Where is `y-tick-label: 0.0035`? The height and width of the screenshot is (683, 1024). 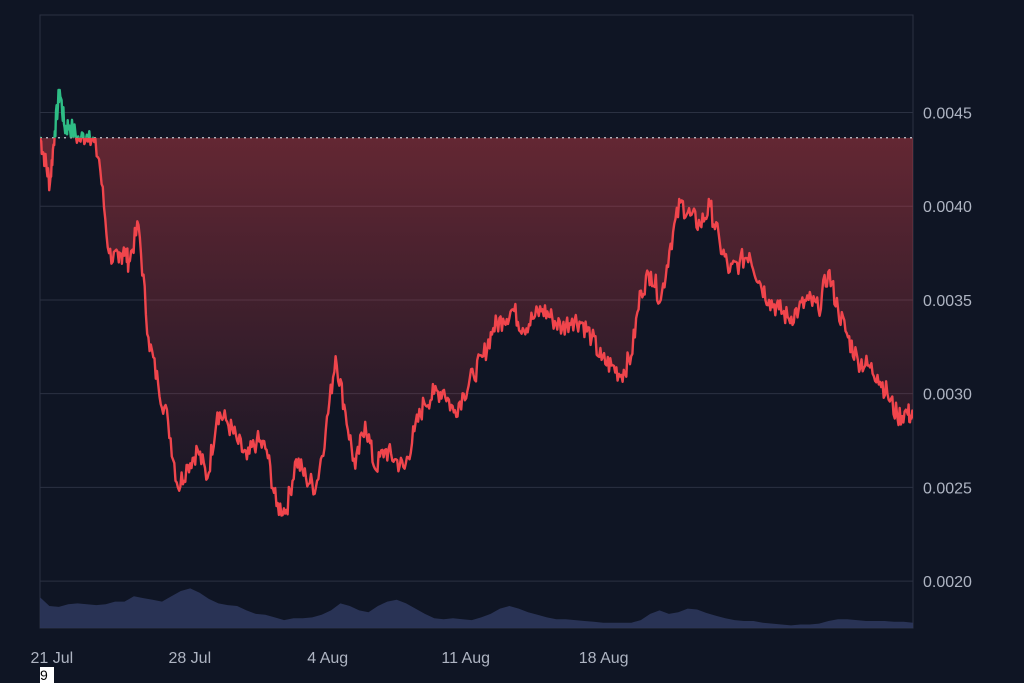
y-tick-label: 0.0035 is located at coordinates (947, 301).